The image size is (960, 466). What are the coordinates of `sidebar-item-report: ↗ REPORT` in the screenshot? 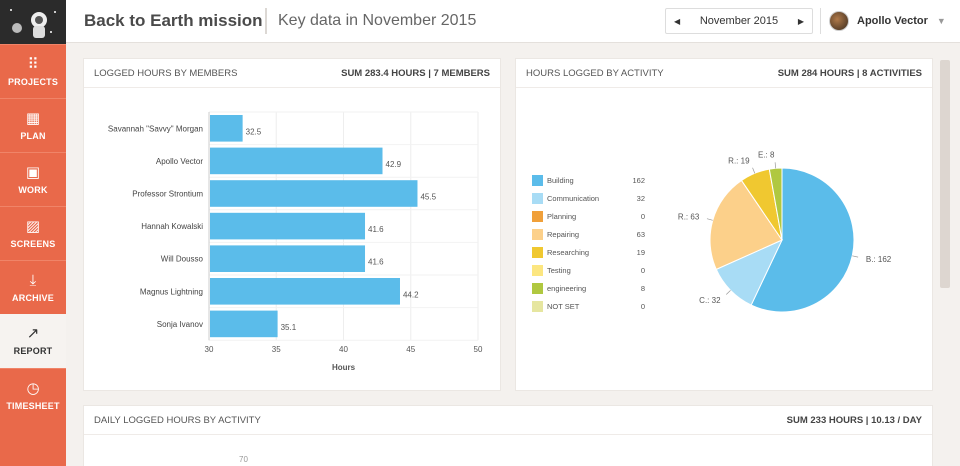 It's located at (33, 341).